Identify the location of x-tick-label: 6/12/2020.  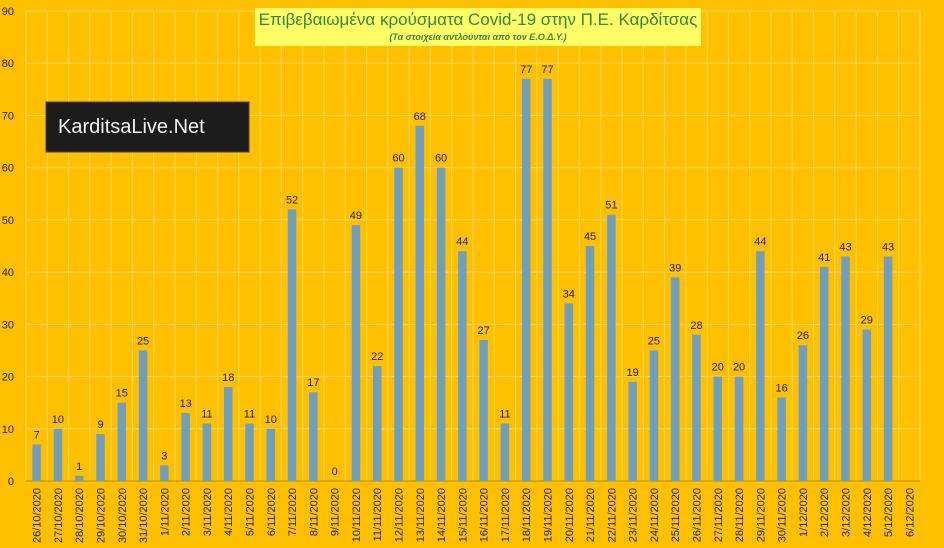
(910, 512).